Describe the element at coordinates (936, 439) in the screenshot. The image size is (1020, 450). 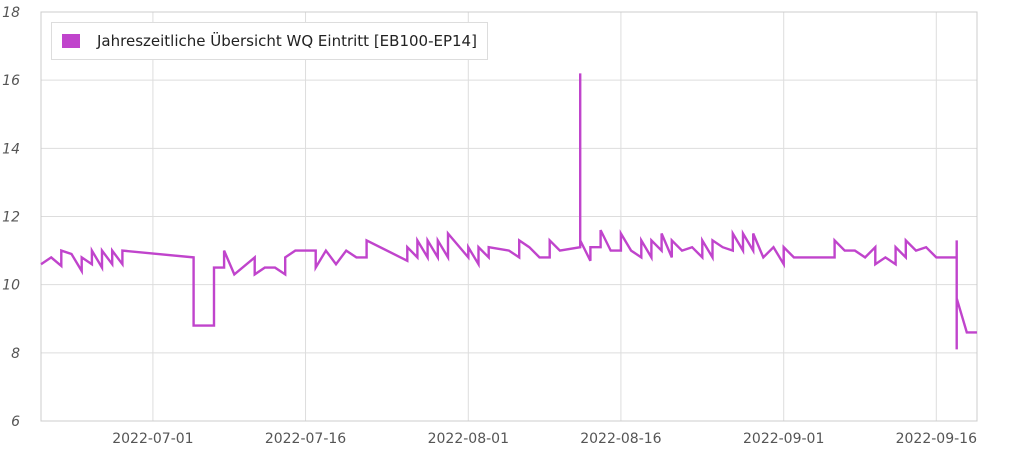
I see `x-tick-label: 2022-09-16` at that location.